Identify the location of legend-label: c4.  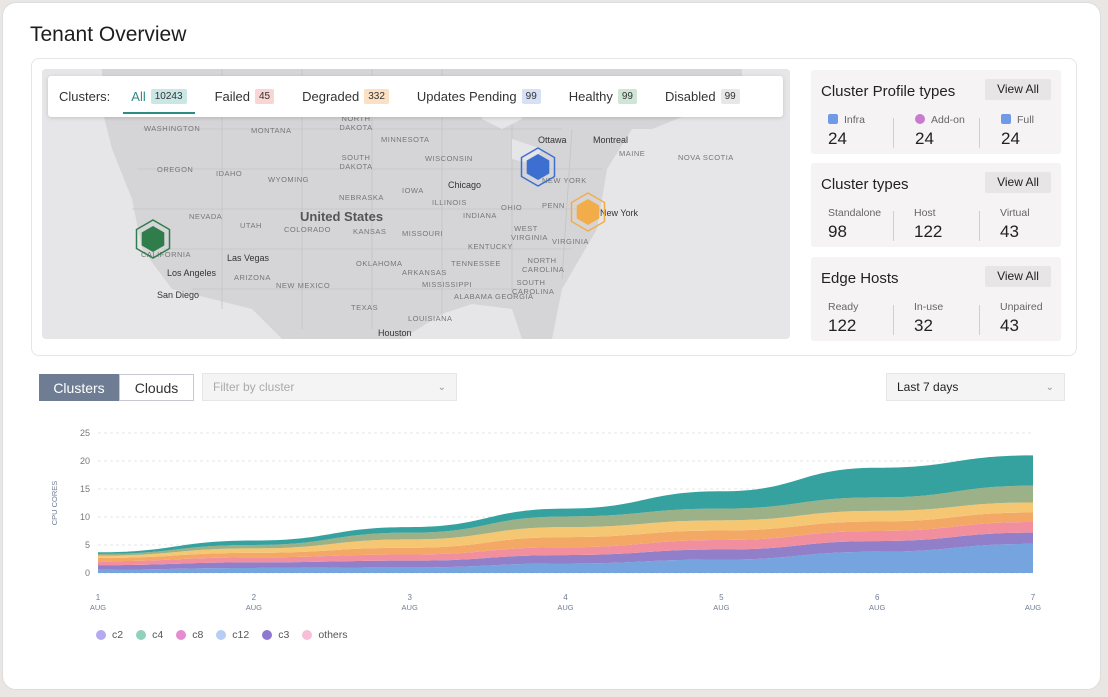
(158, 635).